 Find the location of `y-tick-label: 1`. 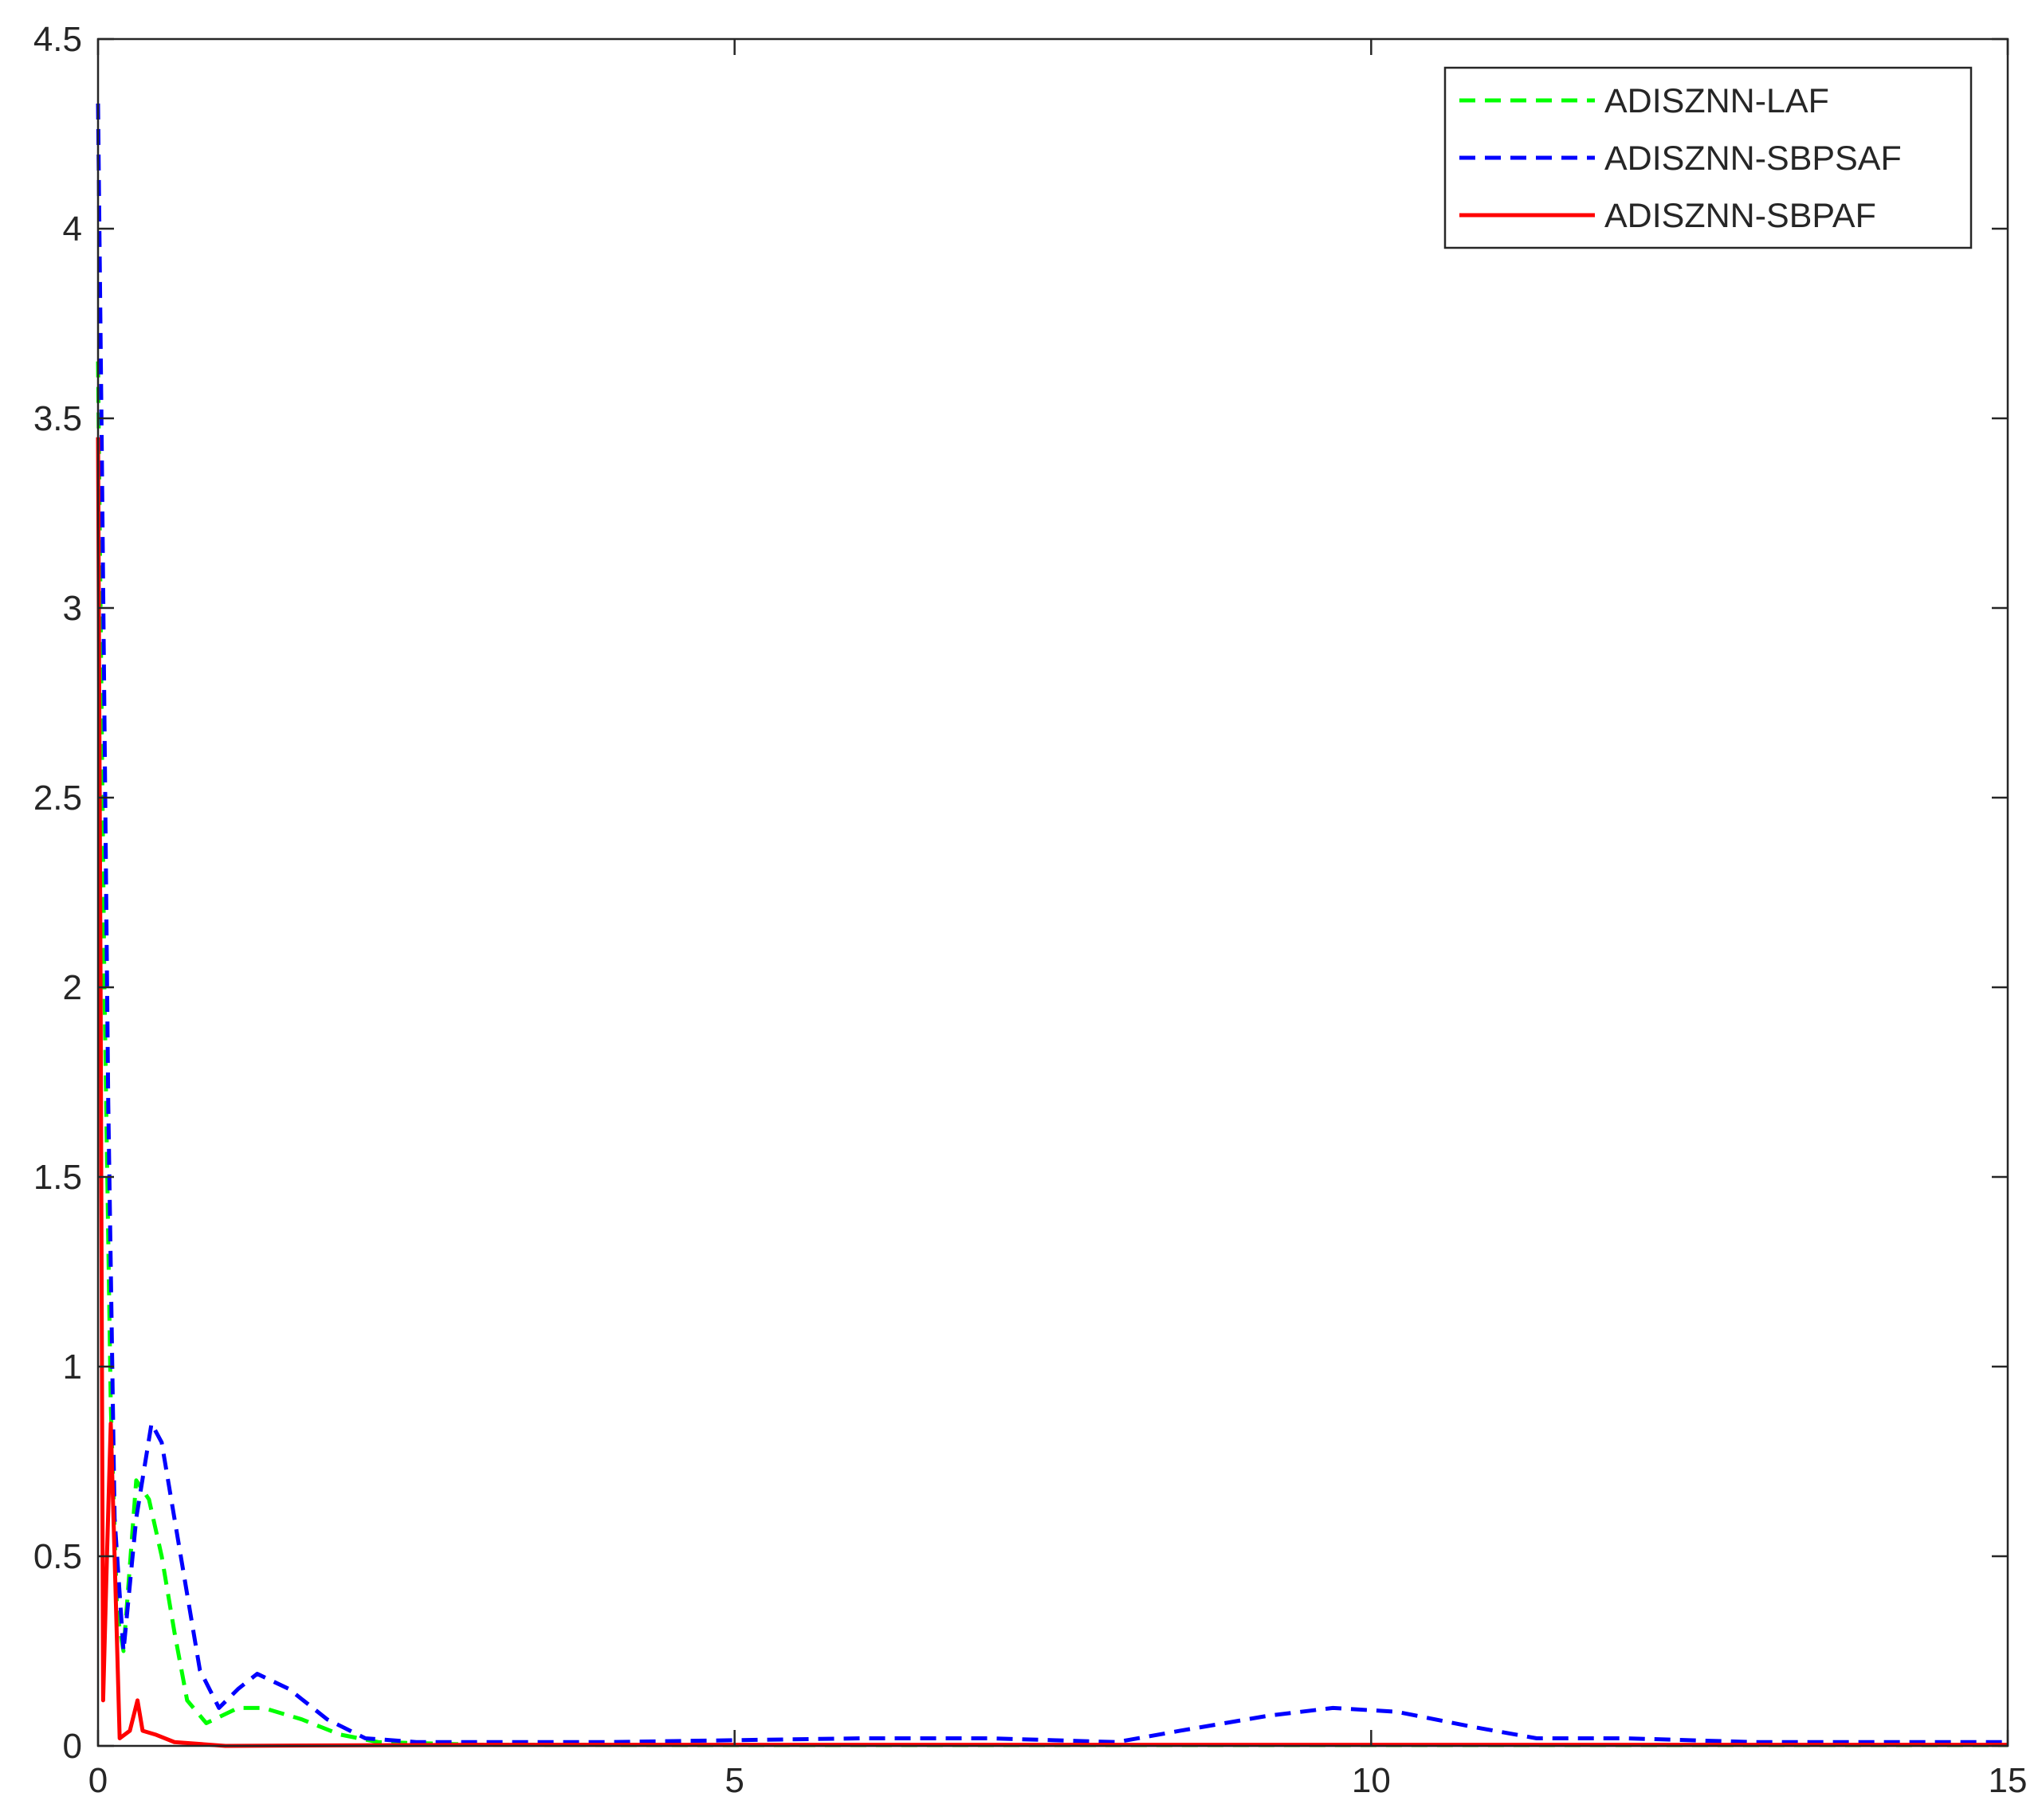

y-tick-label: 1 is located at coordinates (72, 1367).